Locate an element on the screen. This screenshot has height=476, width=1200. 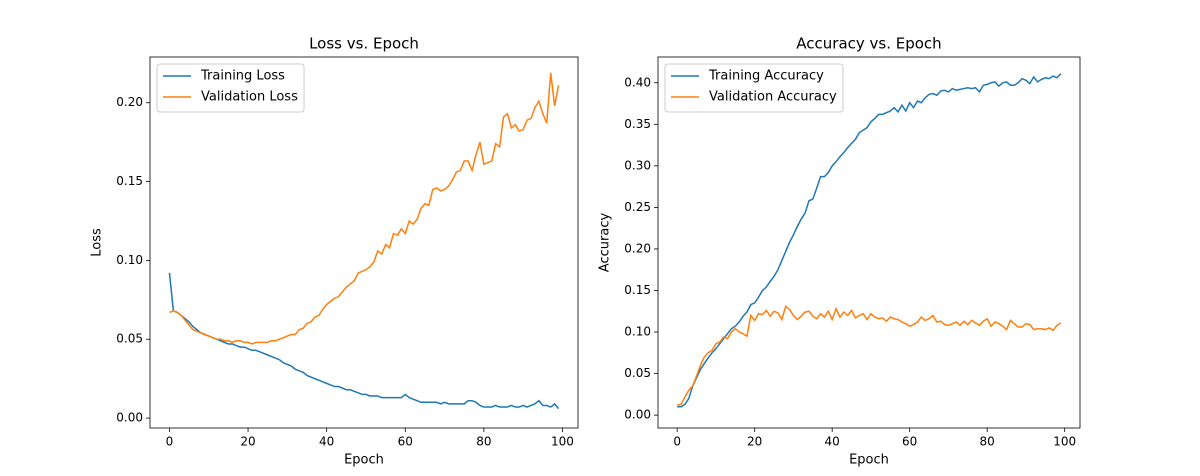
y-axis-label: Loss is located at coordinates (97, 242).